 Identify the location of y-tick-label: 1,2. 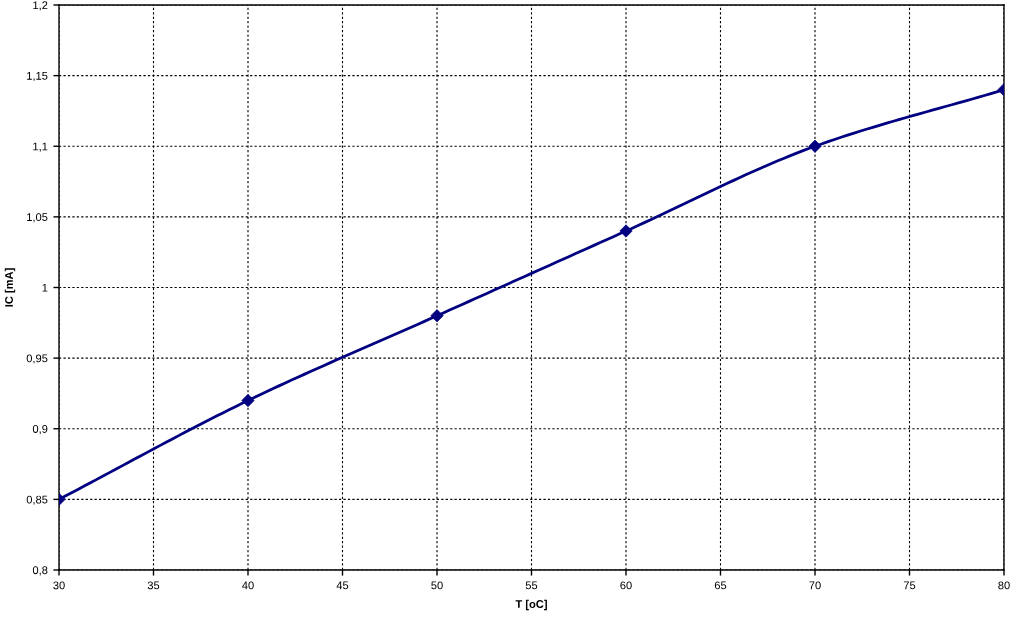
(40, 6).